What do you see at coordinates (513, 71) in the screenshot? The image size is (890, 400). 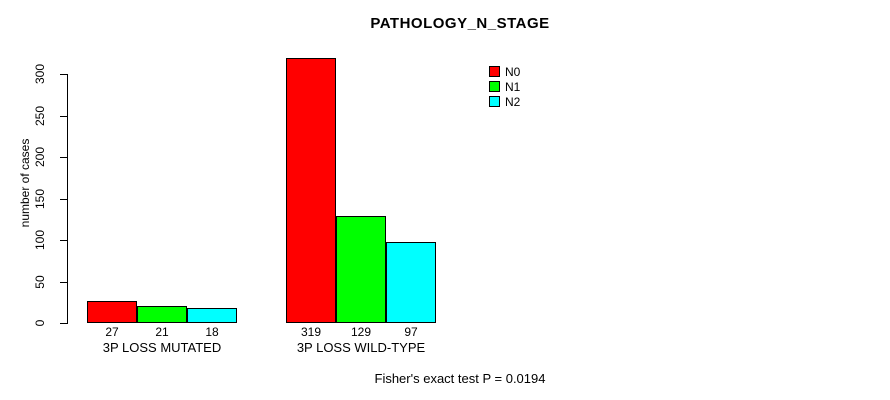 I see `legend-label: N0` at bounding box center [513, 71].